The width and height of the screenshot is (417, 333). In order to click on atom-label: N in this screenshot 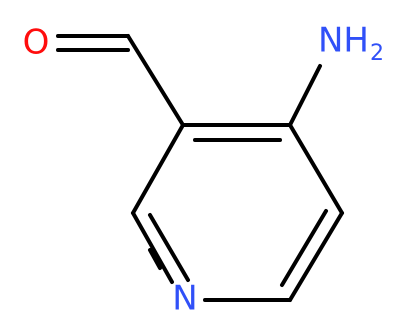, I will do `click(184, 299)`.